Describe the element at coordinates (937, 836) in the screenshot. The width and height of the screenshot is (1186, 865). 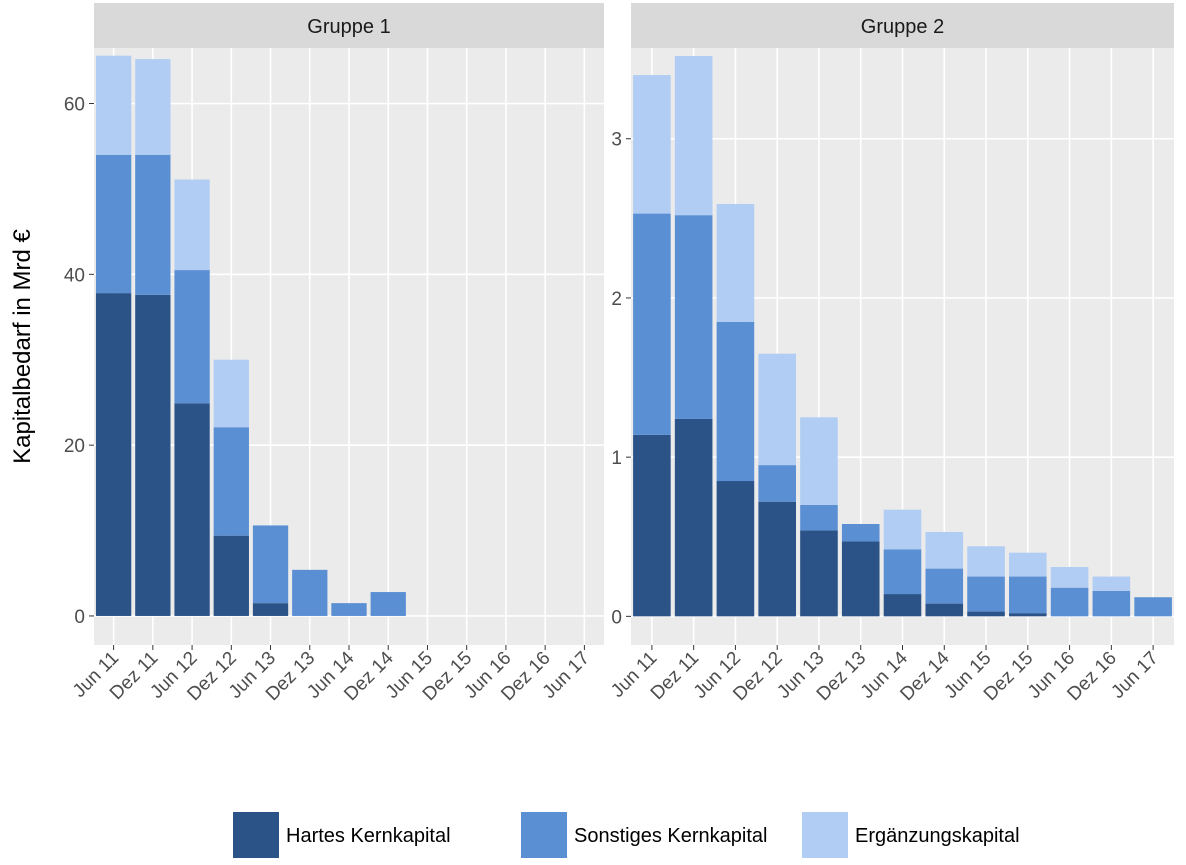
I see `legend-label: Ergänzungskapital` at that location.